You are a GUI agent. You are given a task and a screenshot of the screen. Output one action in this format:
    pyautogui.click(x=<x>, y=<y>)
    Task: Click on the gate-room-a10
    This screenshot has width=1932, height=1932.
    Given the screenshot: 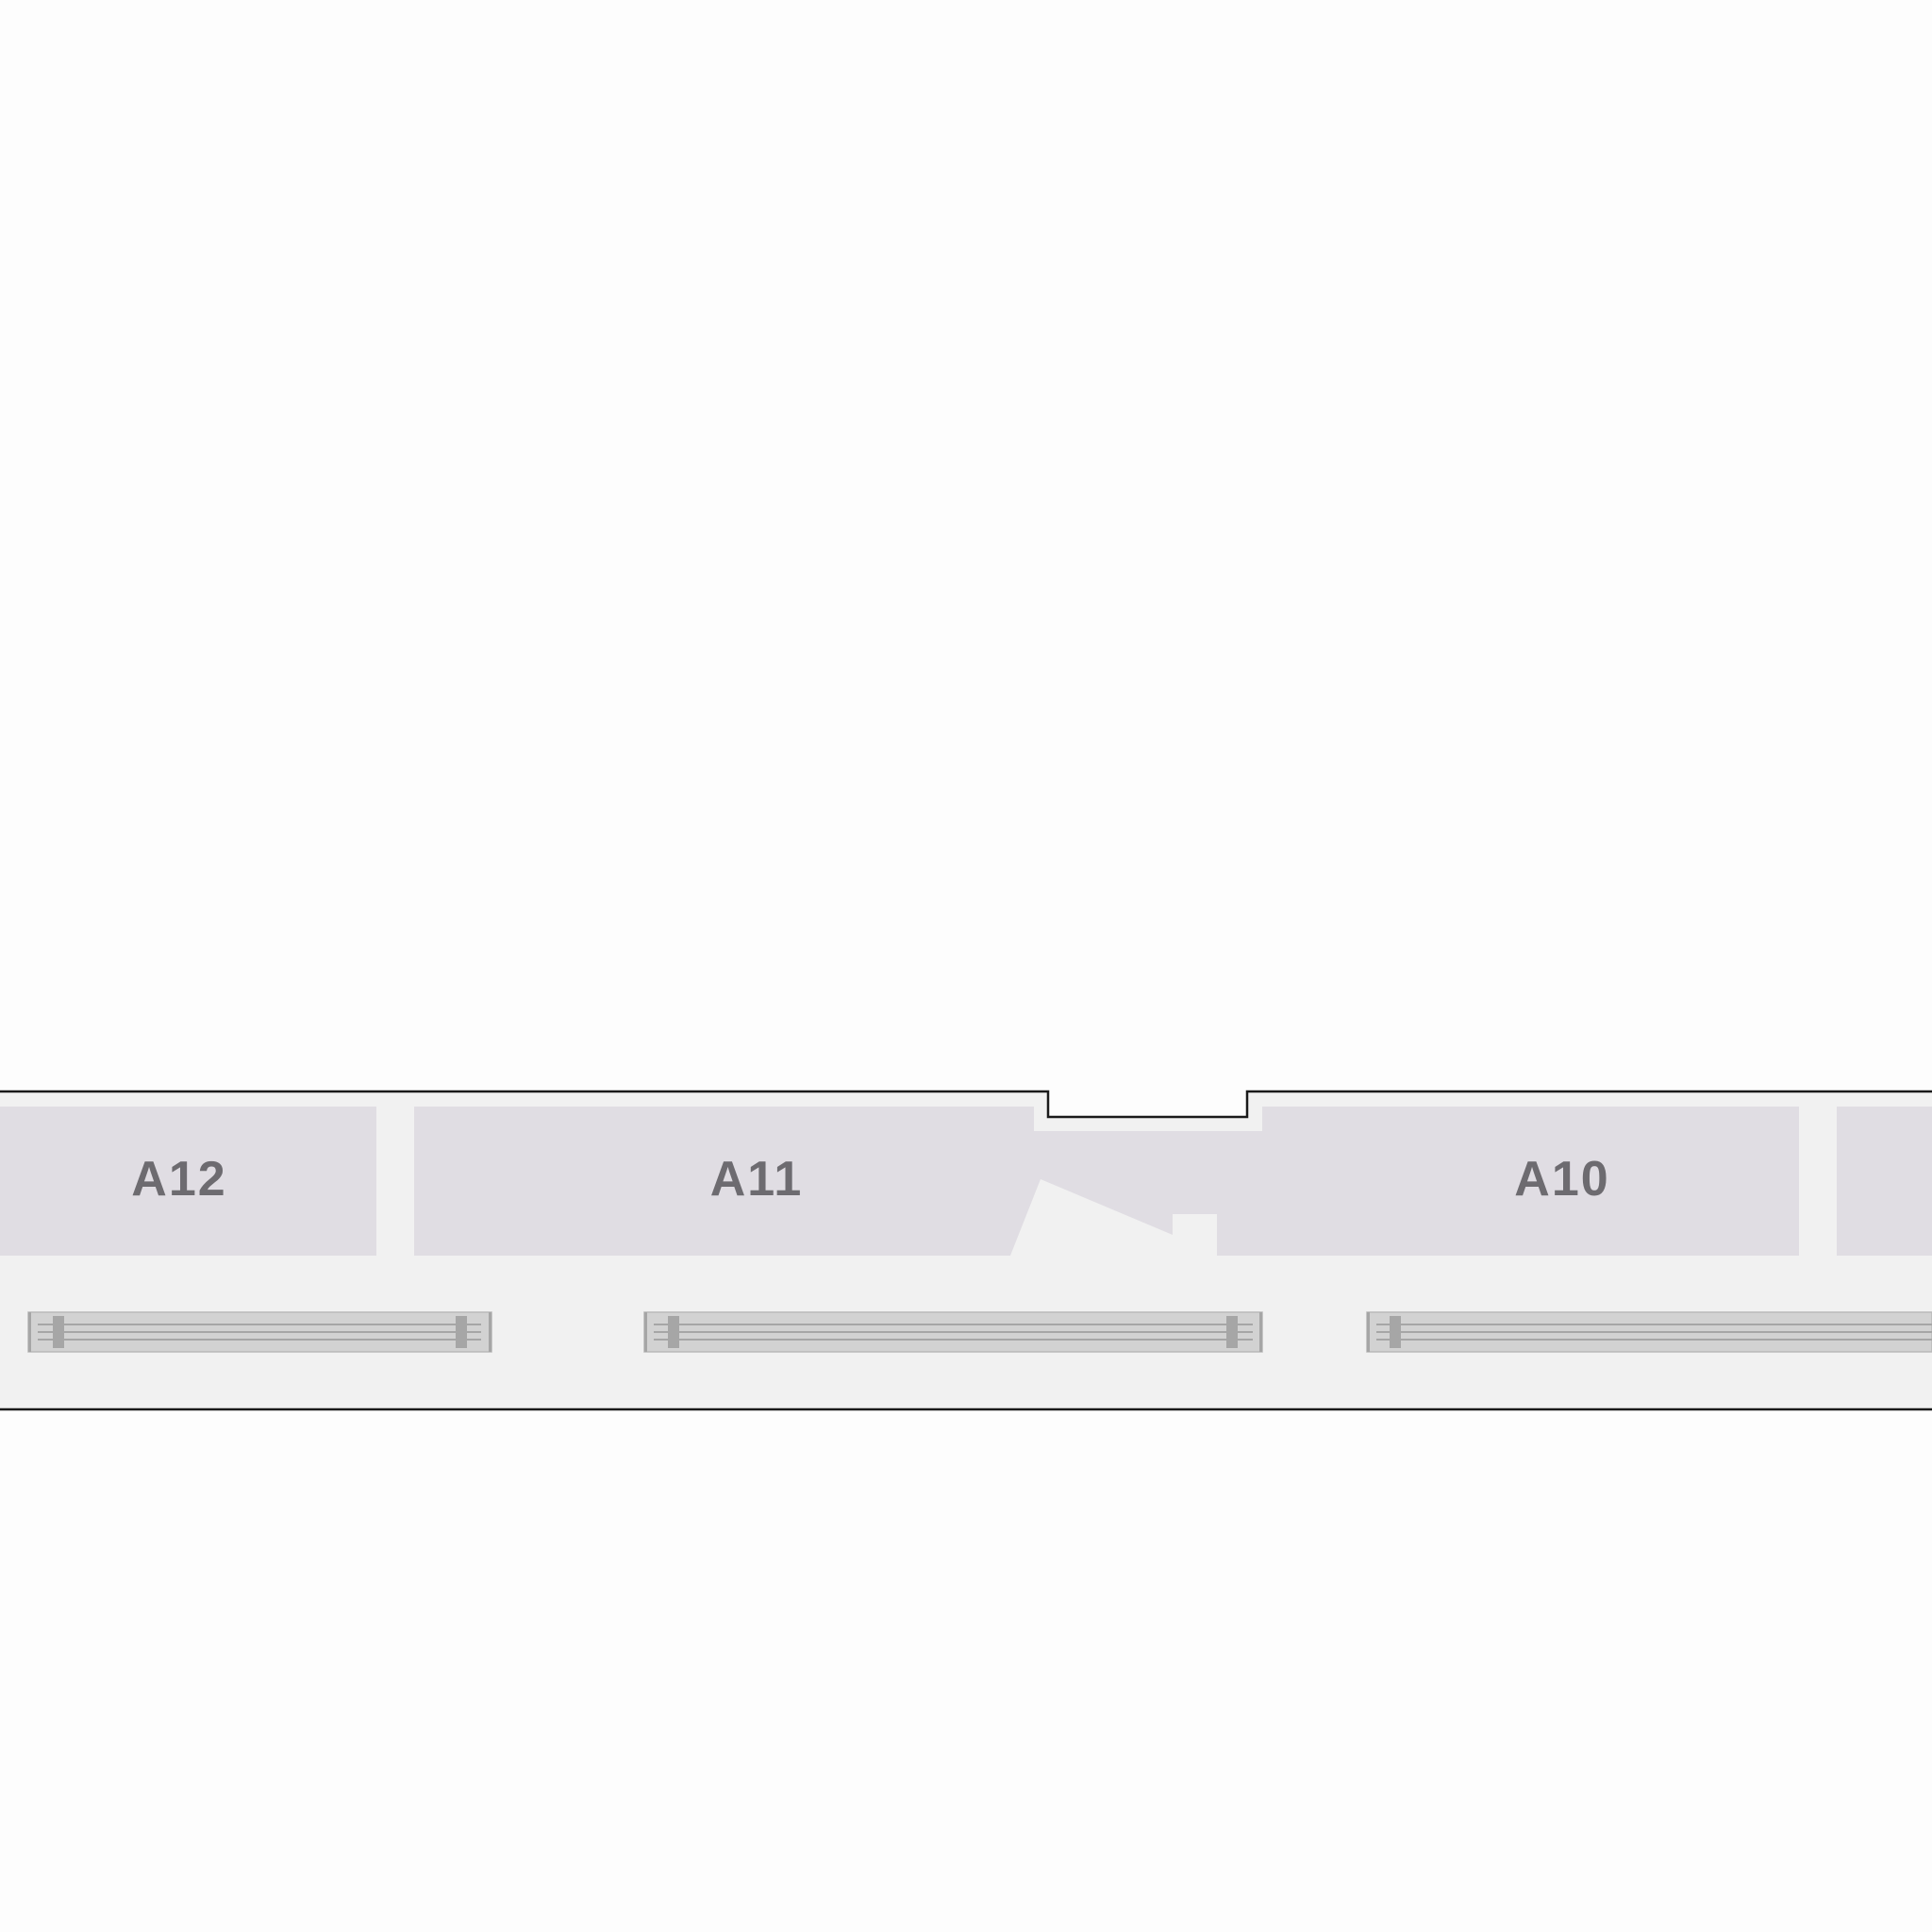 What is the action you would take?
    pyautogui.click(x=1530, y=1182)
    